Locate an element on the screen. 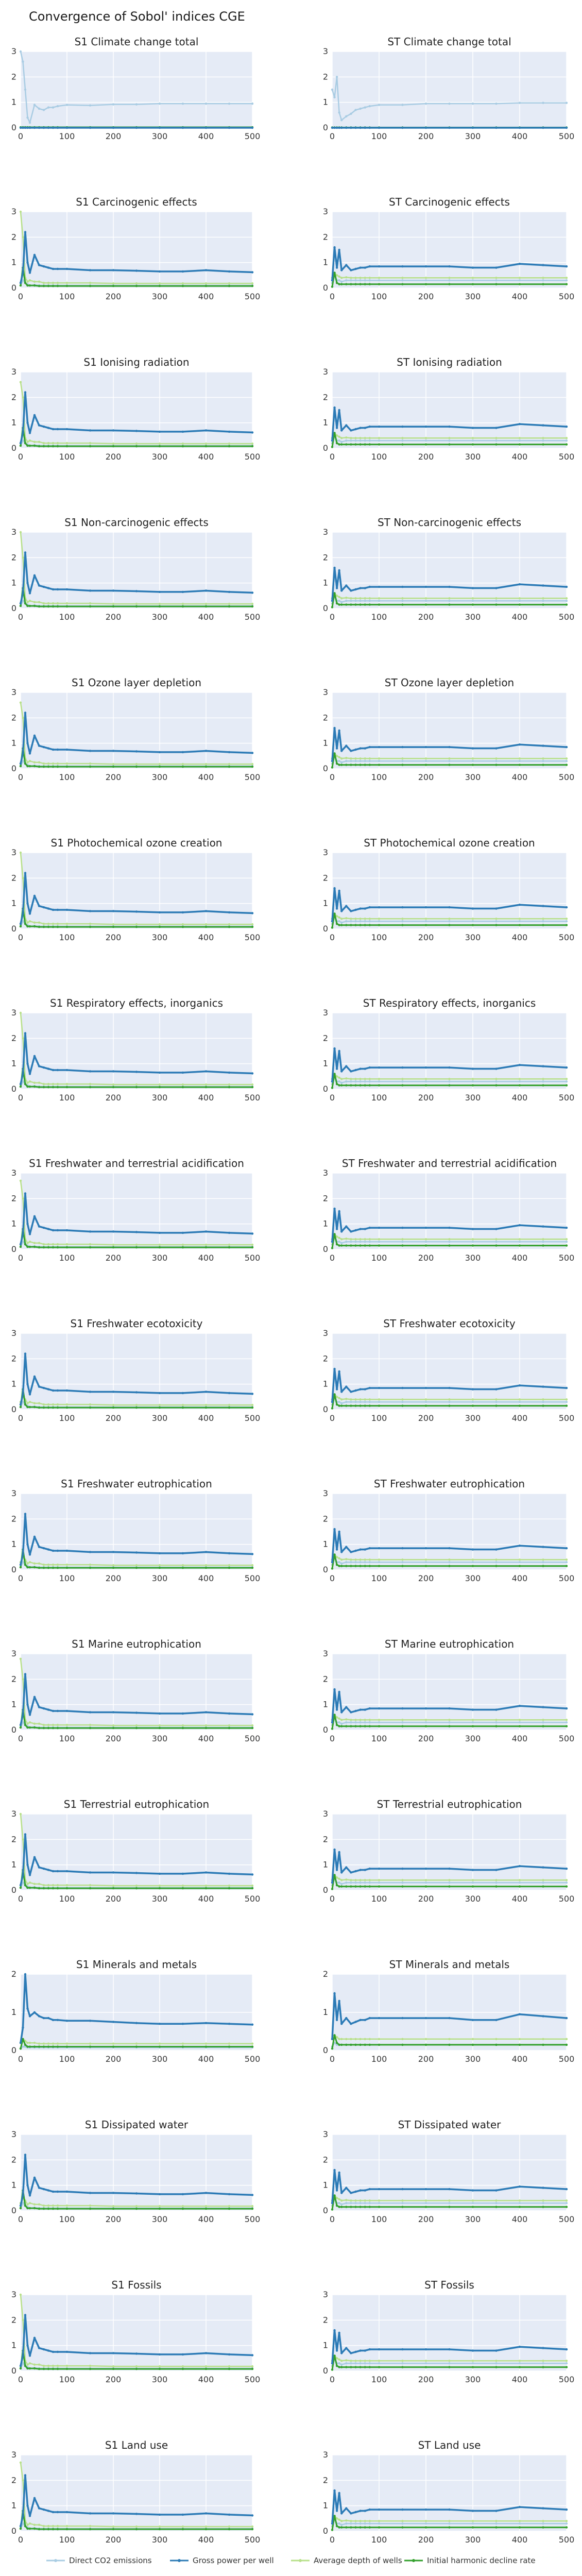 Image resolution: width=582 pixels, height=2576 pixels. x-tick-label: 300 is located at coordinates (473, 136).